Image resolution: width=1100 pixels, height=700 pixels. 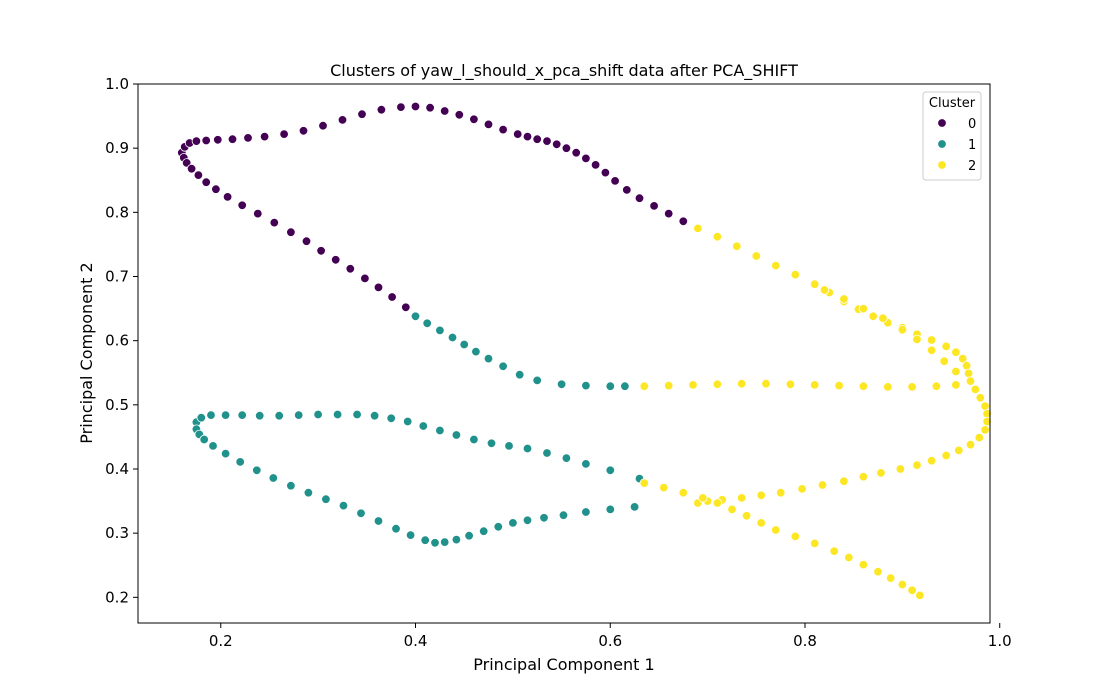 I want to click on y-axis-label: Principal Component 2, so click(x=86, y=352).